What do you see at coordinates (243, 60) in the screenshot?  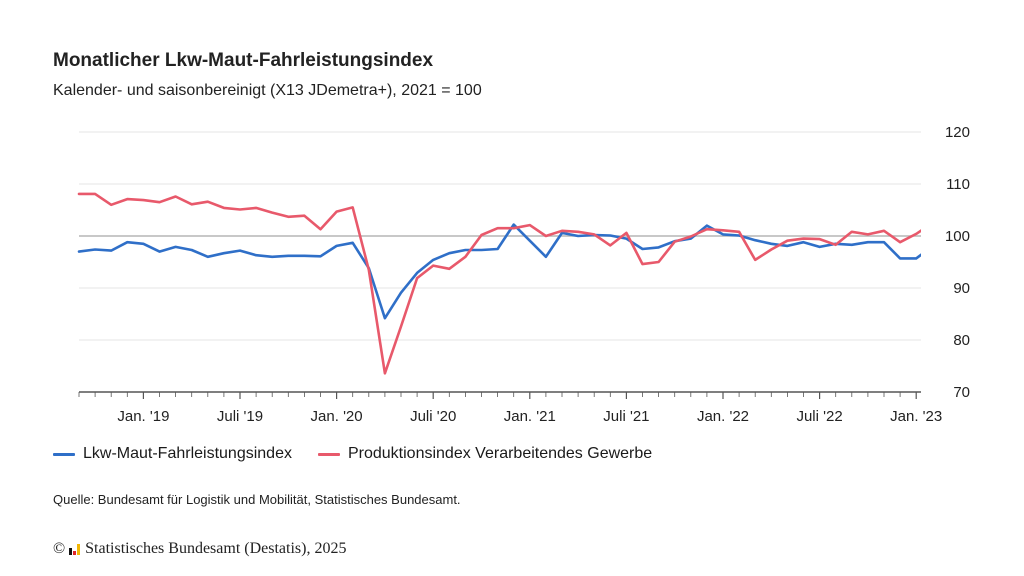 I see `chart-title: Monatlicher Lkw-Maut-Fahrleistungsindex` at bounding box center [243, 60].